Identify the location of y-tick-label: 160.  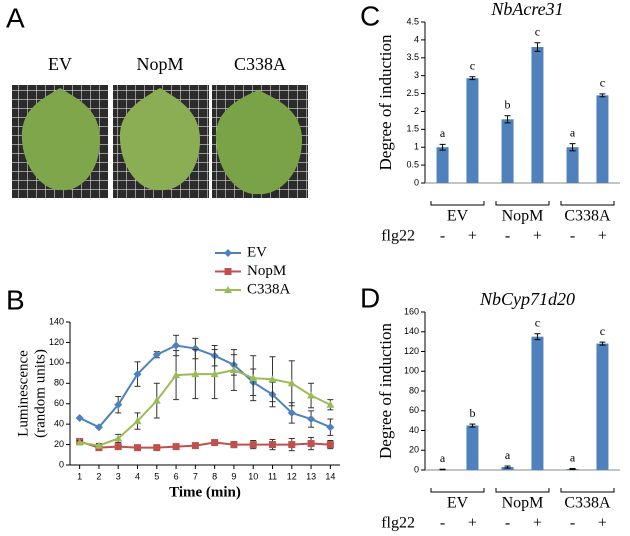
(411, 311).